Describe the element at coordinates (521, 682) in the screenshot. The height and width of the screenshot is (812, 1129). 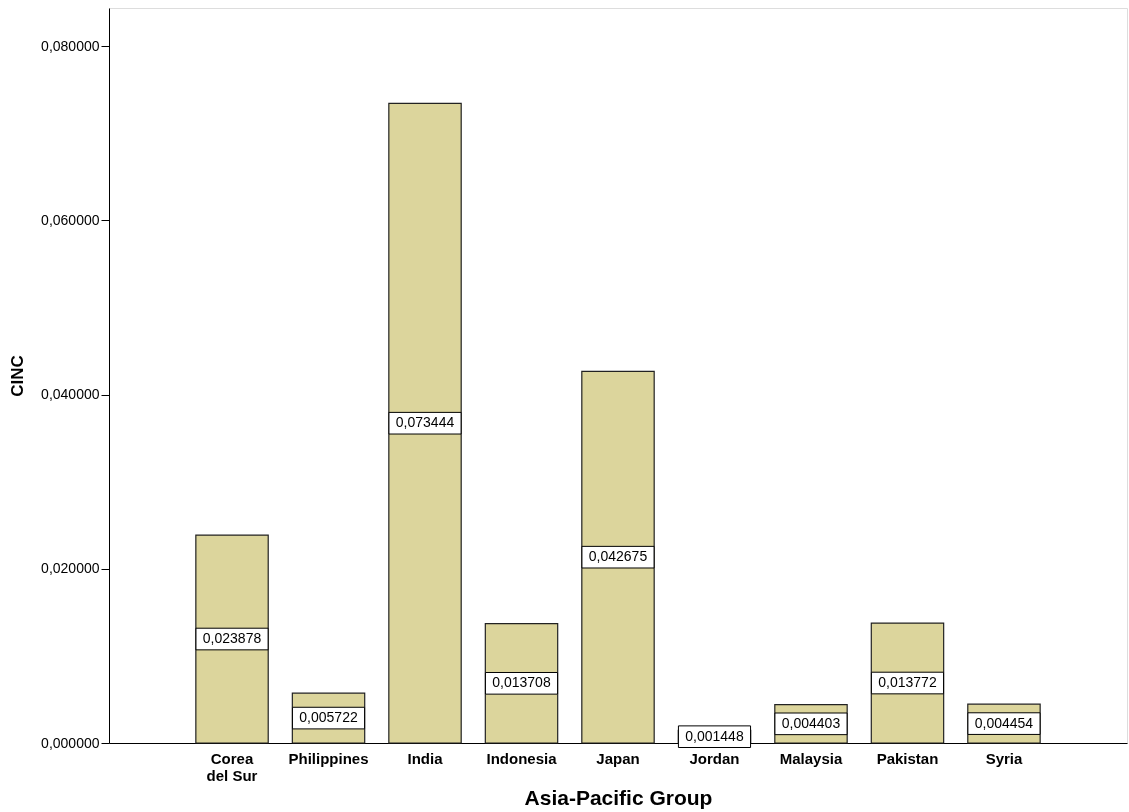
I see `data-label: 0,013708` at that location.